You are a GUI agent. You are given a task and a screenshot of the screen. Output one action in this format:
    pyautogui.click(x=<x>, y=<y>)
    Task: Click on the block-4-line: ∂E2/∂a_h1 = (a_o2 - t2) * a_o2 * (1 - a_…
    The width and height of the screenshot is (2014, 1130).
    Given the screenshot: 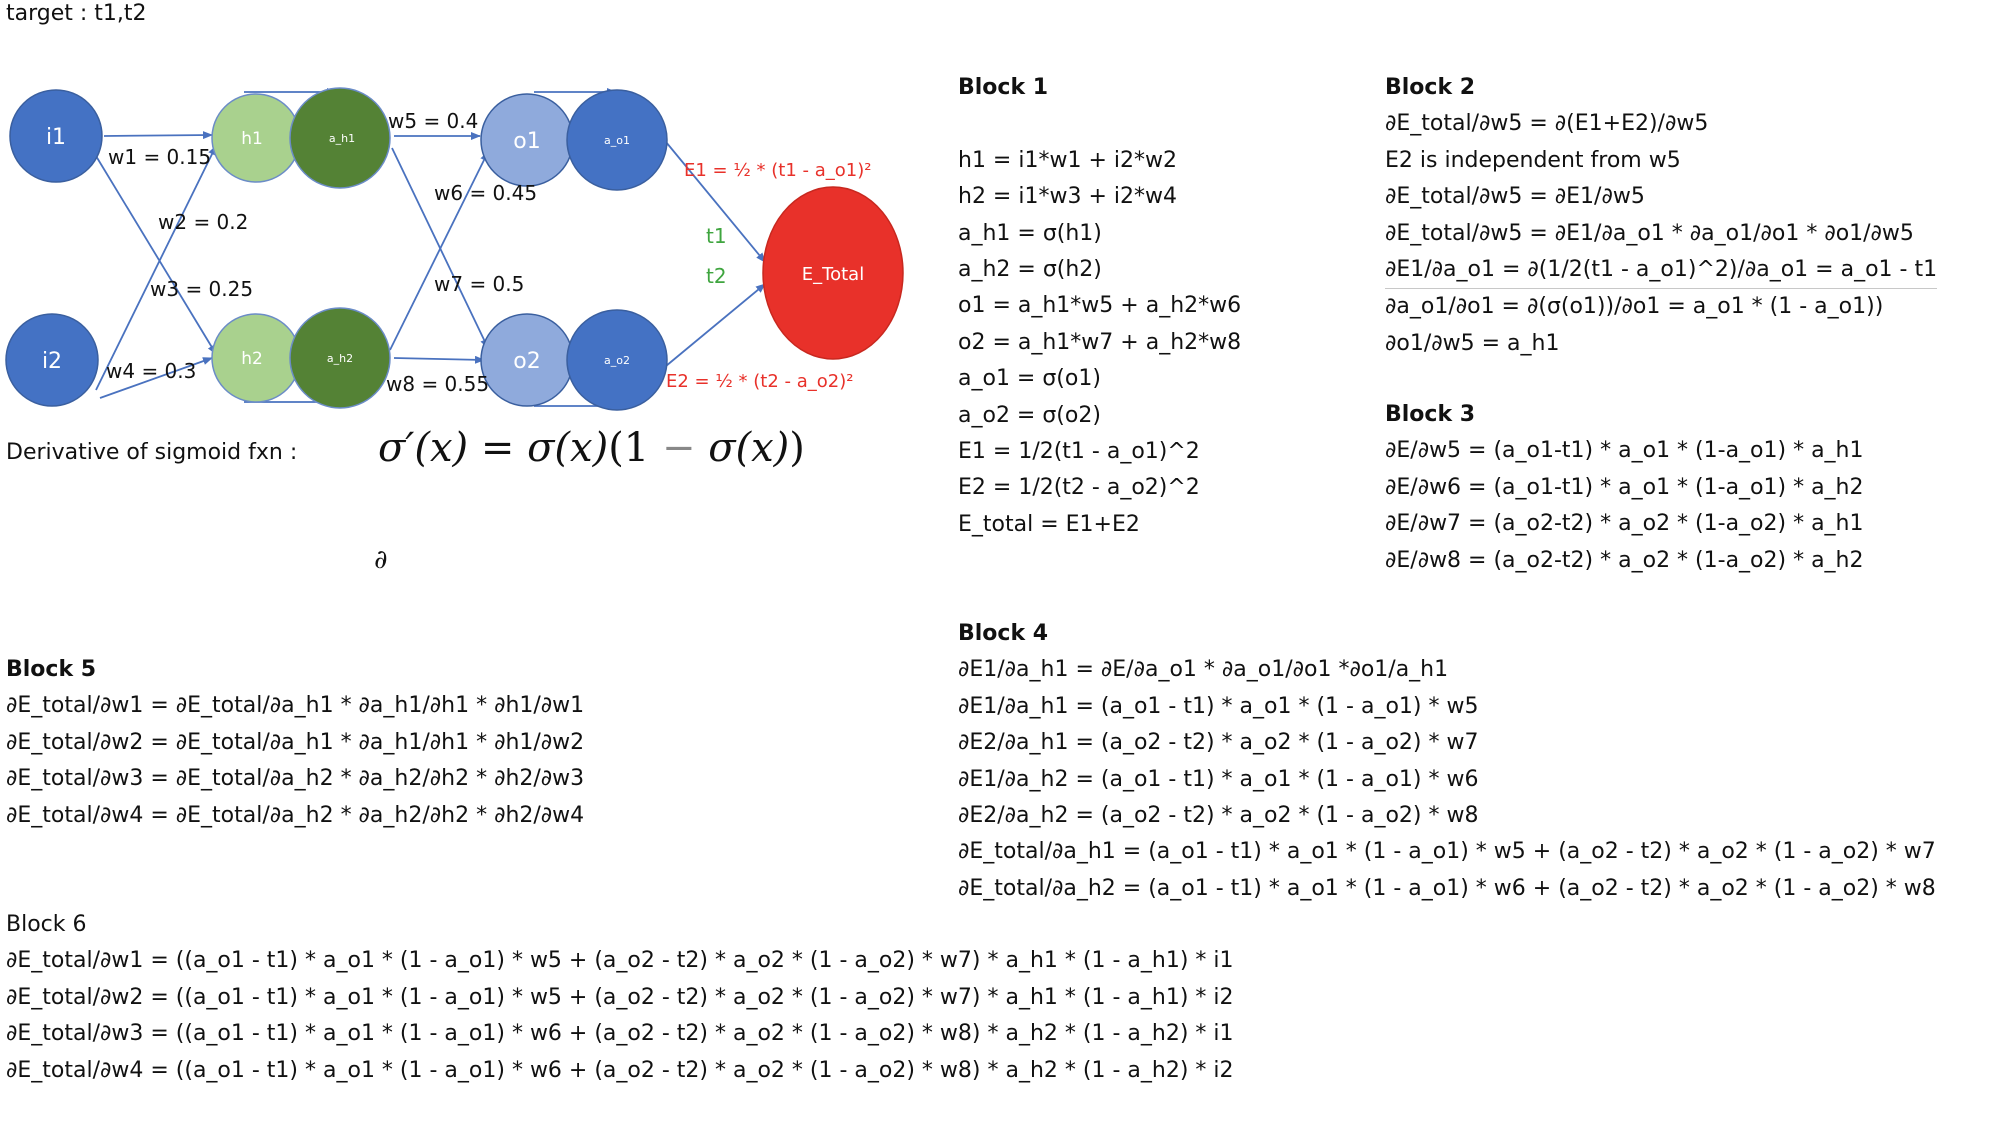 What is the action you would take?
    pyautogui.click(x=1218, y=743)
    